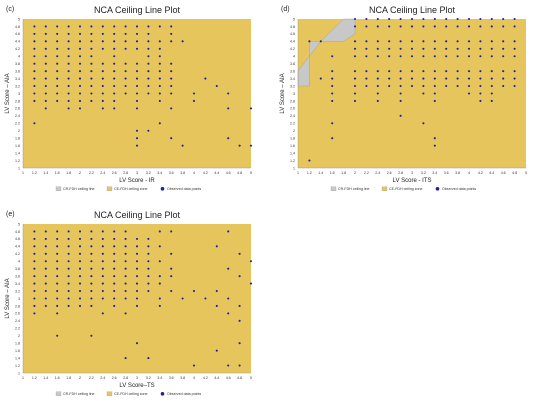 This screenshot has height=406, width=550. What do you see at coordinates (343, 173) in the screenshot?
I see `x-tick-label: 1.8` at bounding box center [343, 173].